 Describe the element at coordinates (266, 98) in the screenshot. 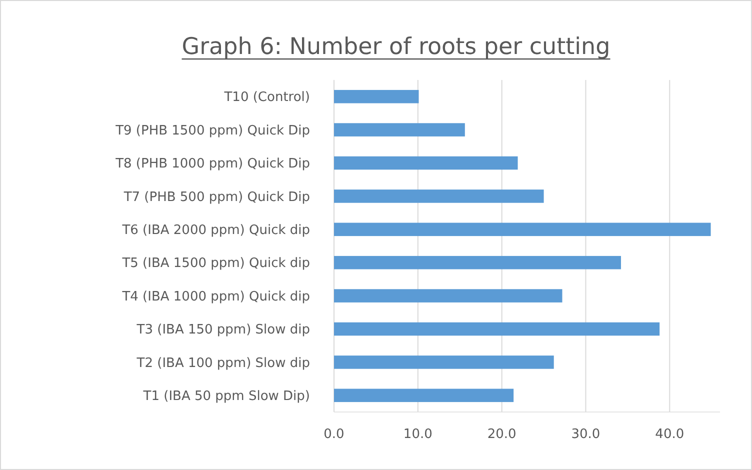

I see `y-tick-label: T10 (Control)` at that location.